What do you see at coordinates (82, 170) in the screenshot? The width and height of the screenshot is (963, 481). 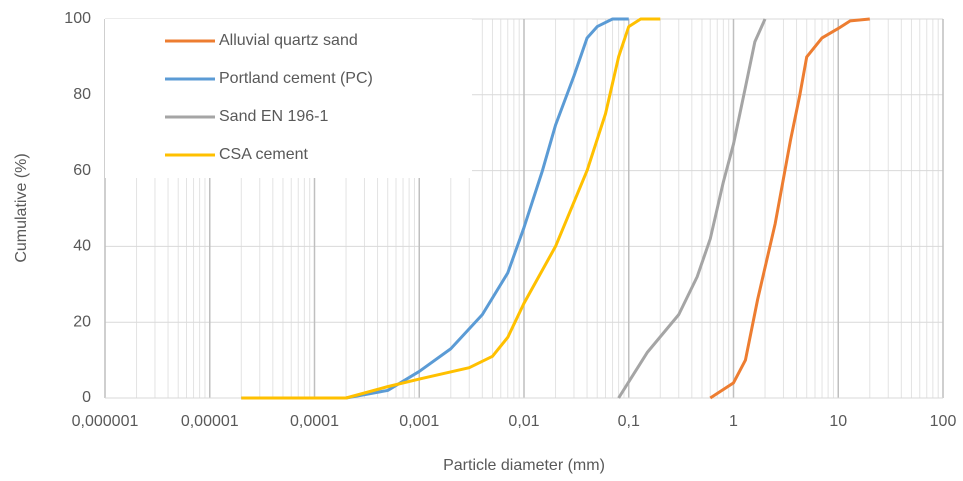 I see `y-tick-label: 60` at bounding box center [82, 170].